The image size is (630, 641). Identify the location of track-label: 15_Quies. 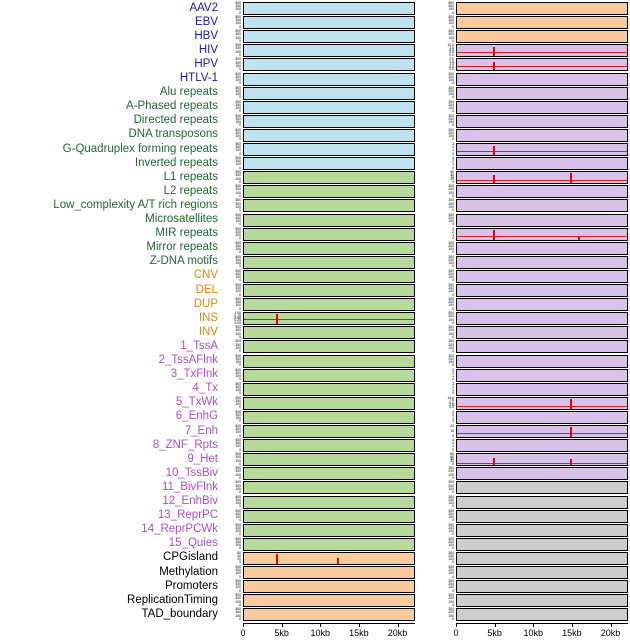
(193, 543).